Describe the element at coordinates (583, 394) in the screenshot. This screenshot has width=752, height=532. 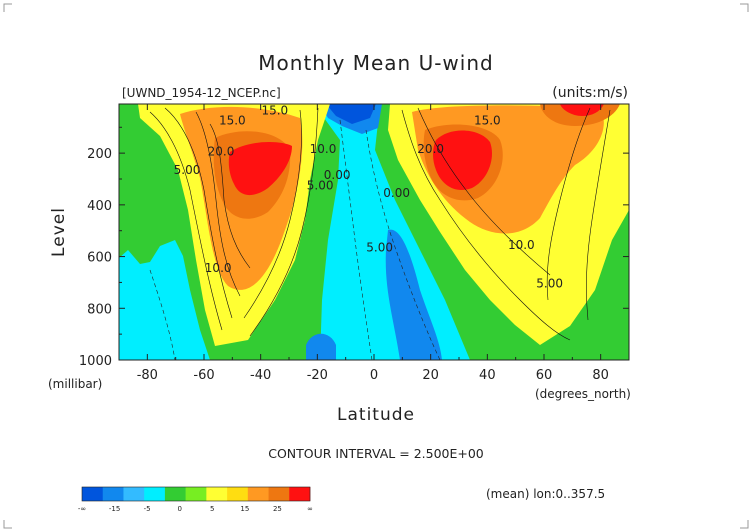
I see `x-units-label: (degrees_north)` at that location.